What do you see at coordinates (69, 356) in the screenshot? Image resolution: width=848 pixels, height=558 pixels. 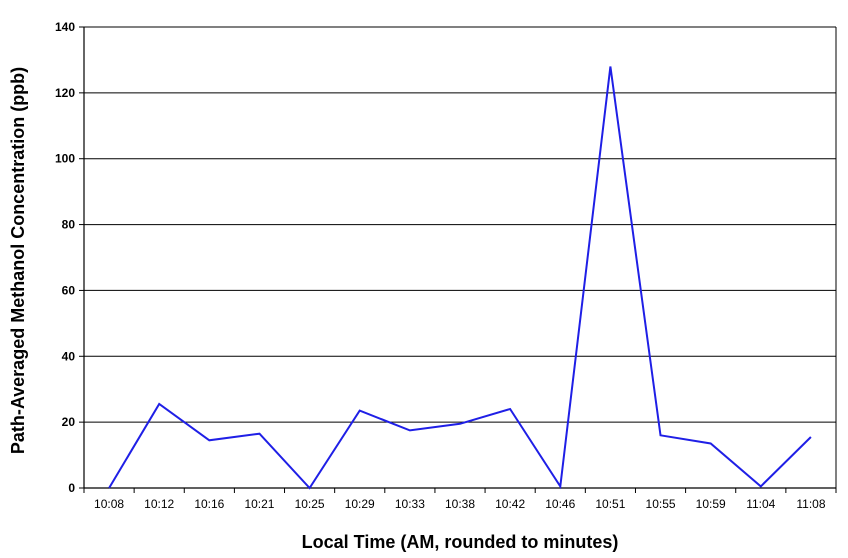 I see `y-tick-label: 40` at bounding box center [69, 356].